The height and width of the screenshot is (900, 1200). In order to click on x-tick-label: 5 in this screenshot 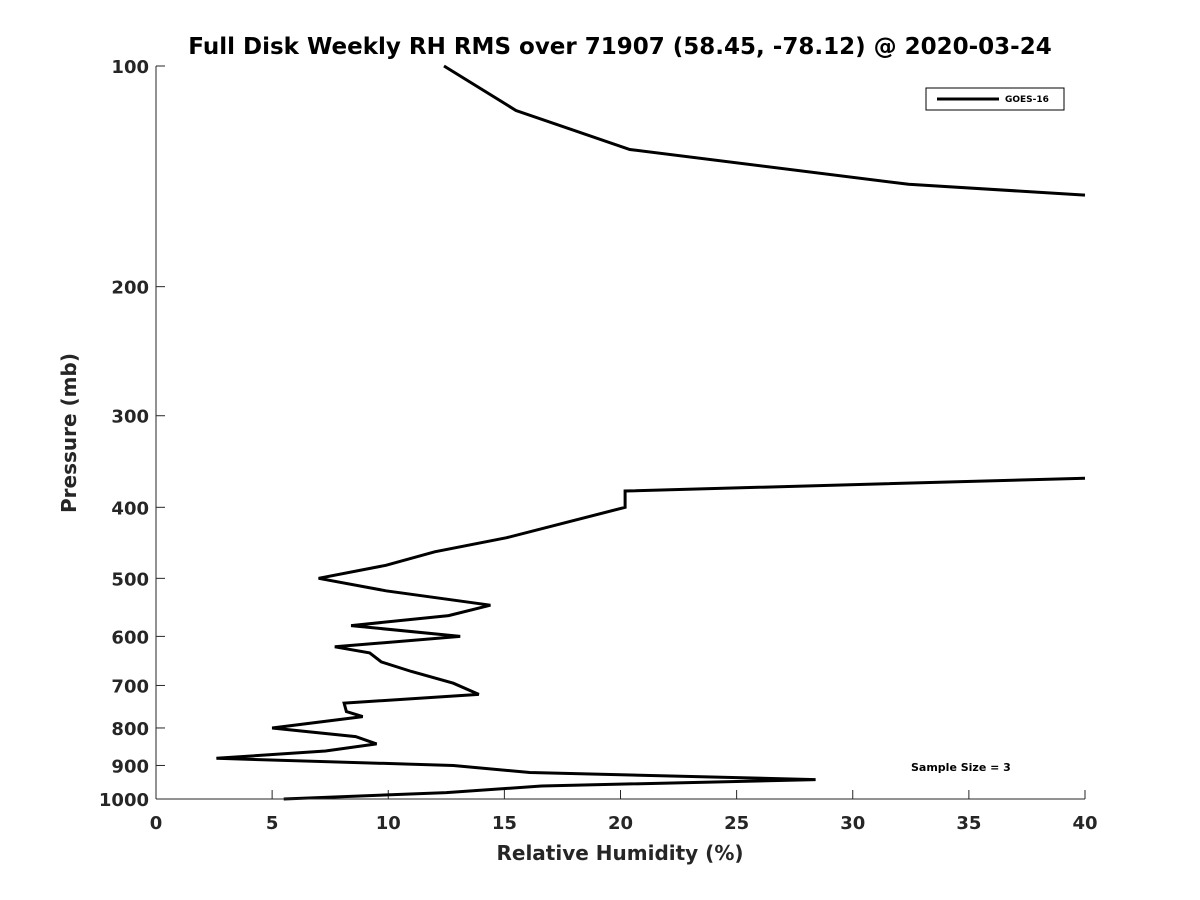, I will do `click(272, 823)`.